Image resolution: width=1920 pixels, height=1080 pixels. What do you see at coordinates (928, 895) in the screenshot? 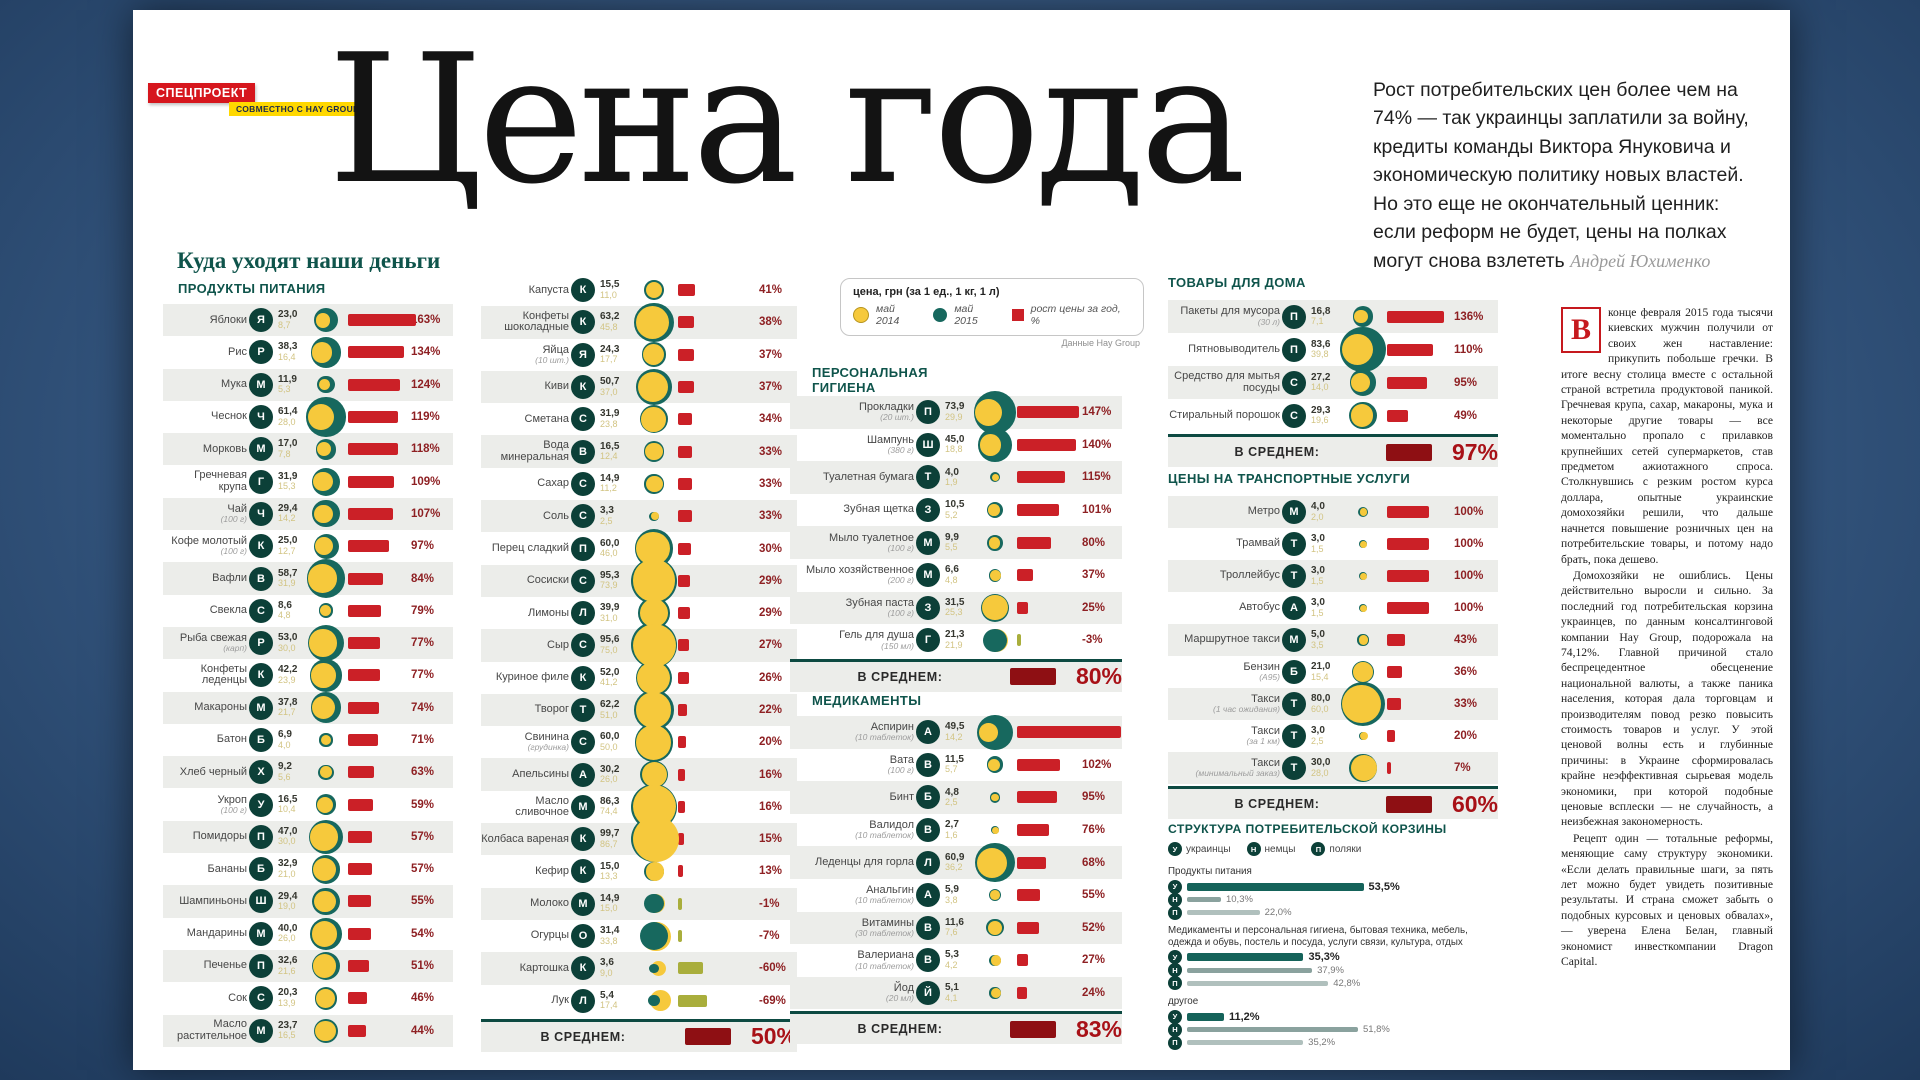
I see `product-icon: А` at bounding box center [928, 895].